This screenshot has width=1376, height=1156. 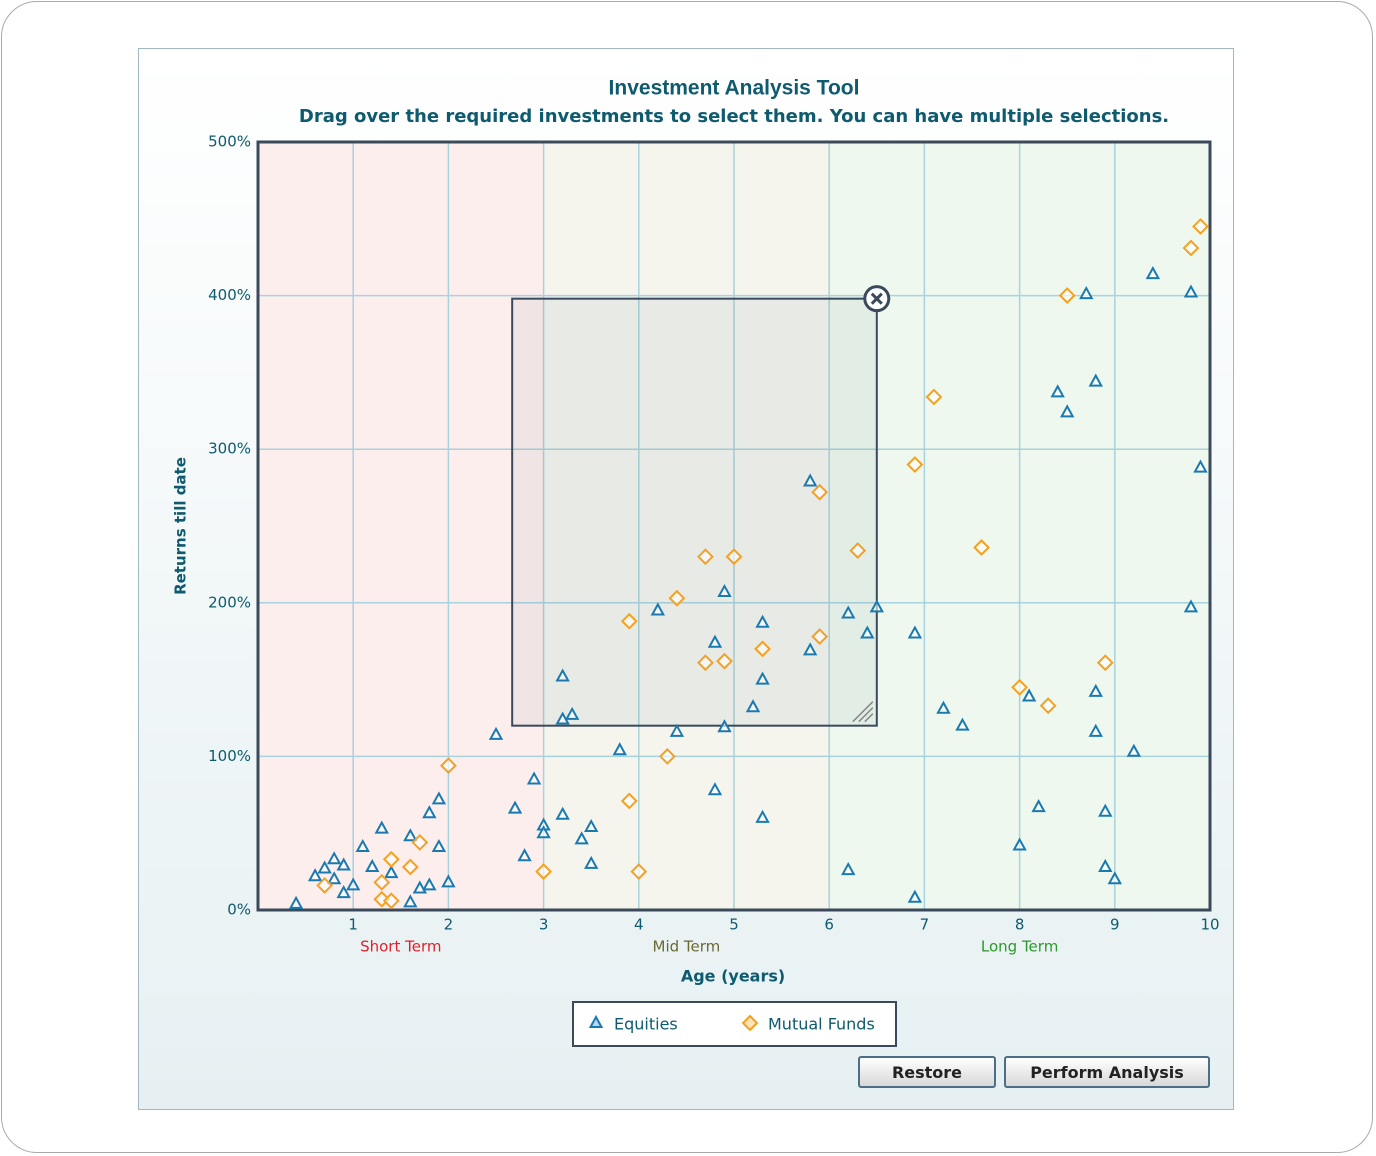 What do you see at coordinates (181, 526) in the screenshot?
I see `y-axis-label: Returns till date` at bounding box center [181, 526].